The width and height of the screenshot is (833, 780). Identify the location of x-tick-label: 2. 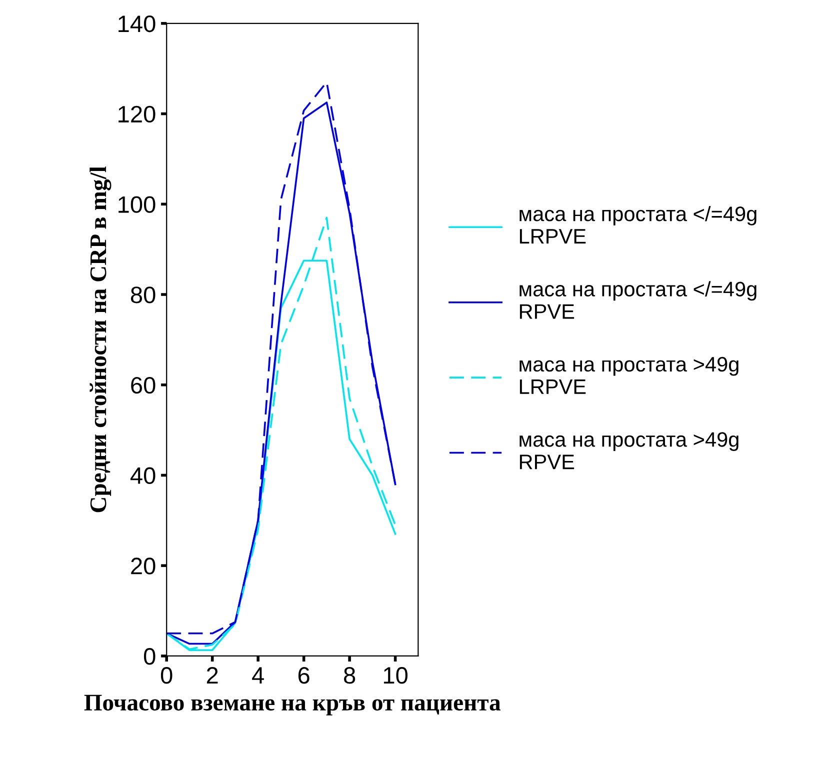
(212, 675).